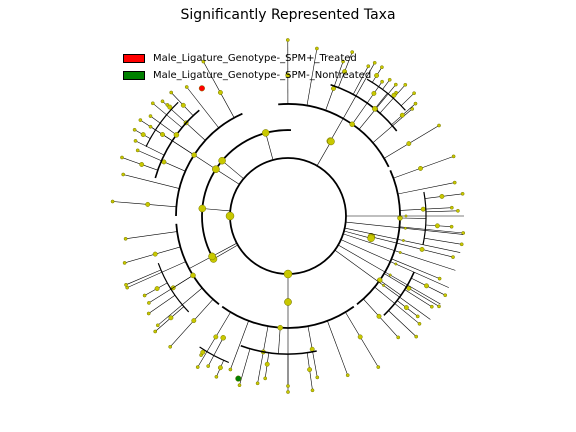  What do you see at coordinates (247, 75) in the screenshot?
I see `legend-entry-nontreated: Male_Ligature_Genotype-_SPM-_Nontreated` at bounding box center [247, 75].